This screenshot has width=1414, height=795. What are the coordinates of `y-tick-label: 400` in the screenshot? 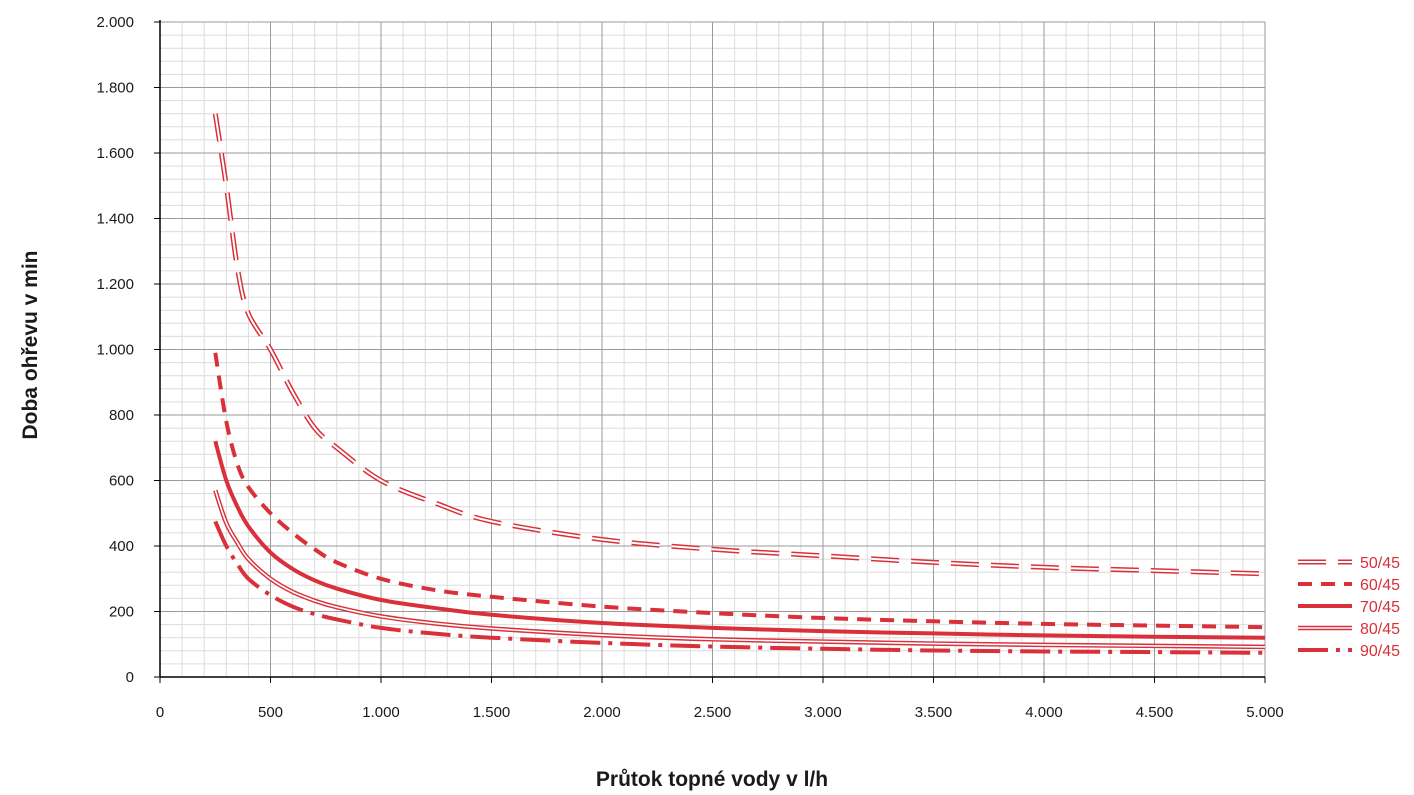 It's located at (121, 546).